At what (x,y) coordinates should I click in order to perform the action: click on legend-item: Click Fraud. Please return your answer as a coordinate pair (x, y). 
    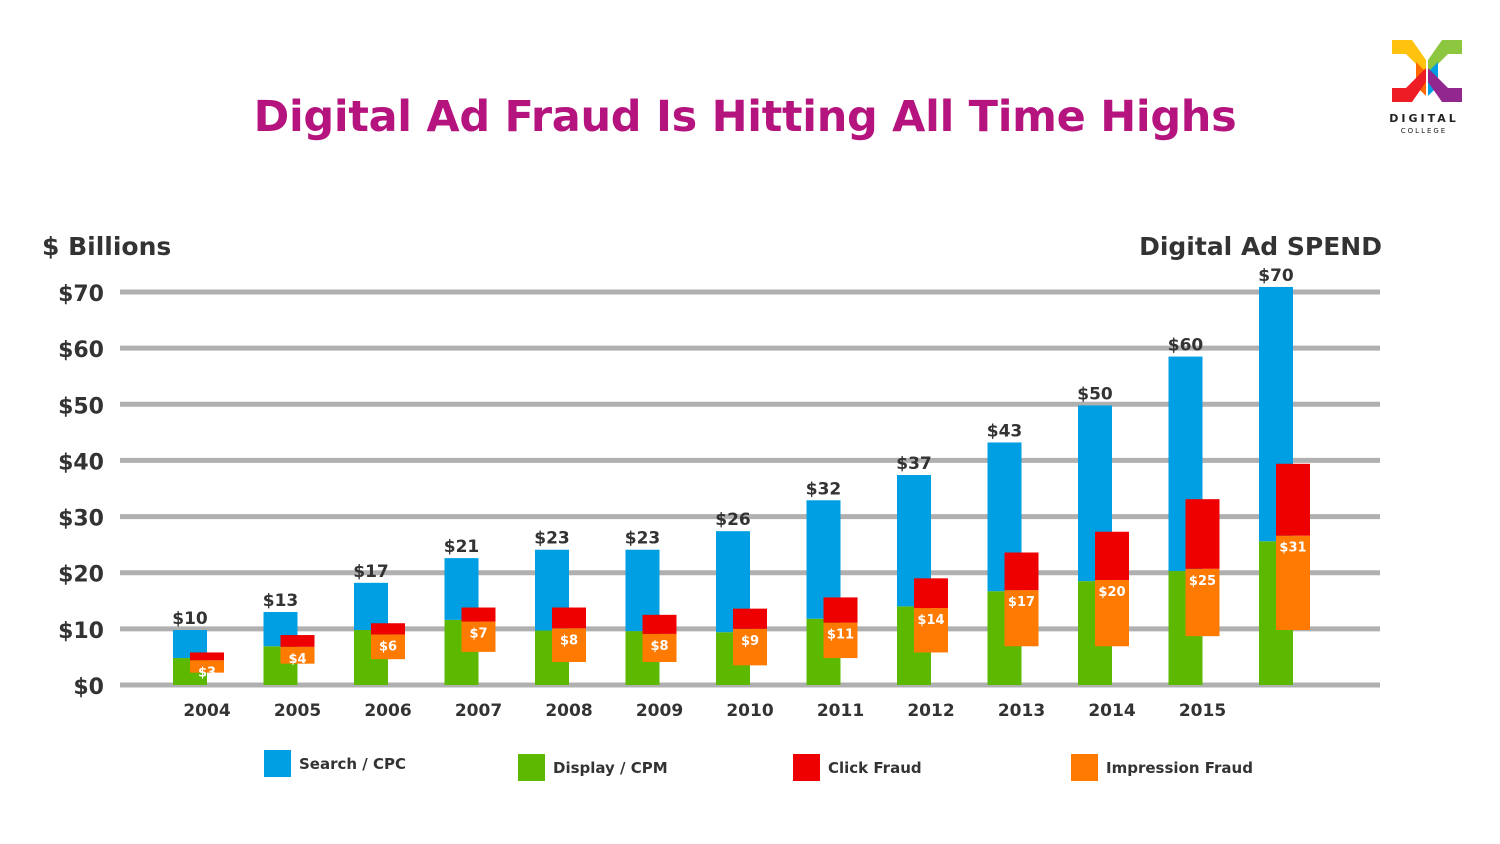
    Looking at the image, I should click on (857, 767).